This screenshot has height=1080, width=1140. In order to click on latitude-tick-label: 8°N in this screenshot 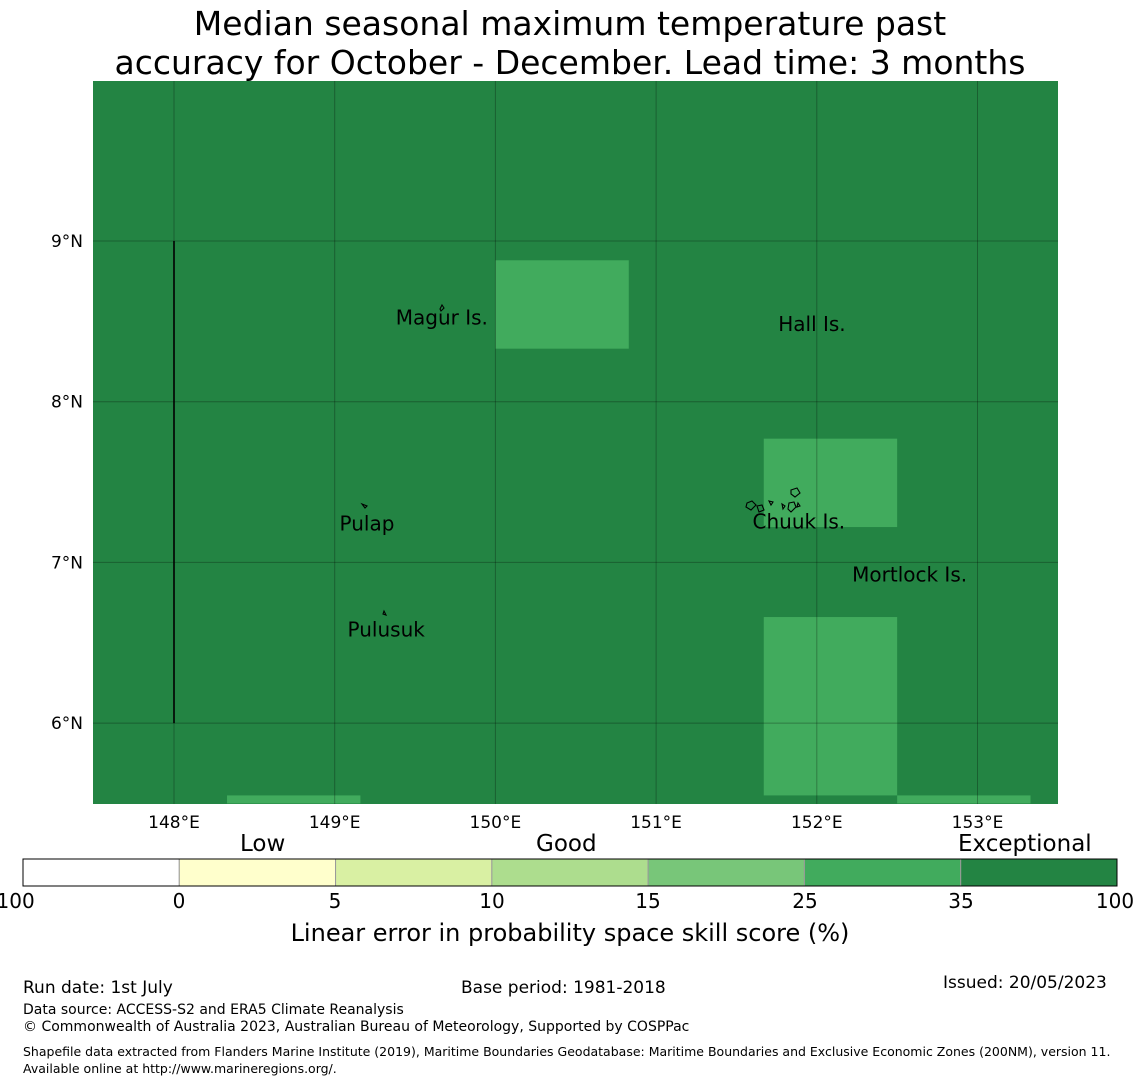, I will do `click(67, 403)`.